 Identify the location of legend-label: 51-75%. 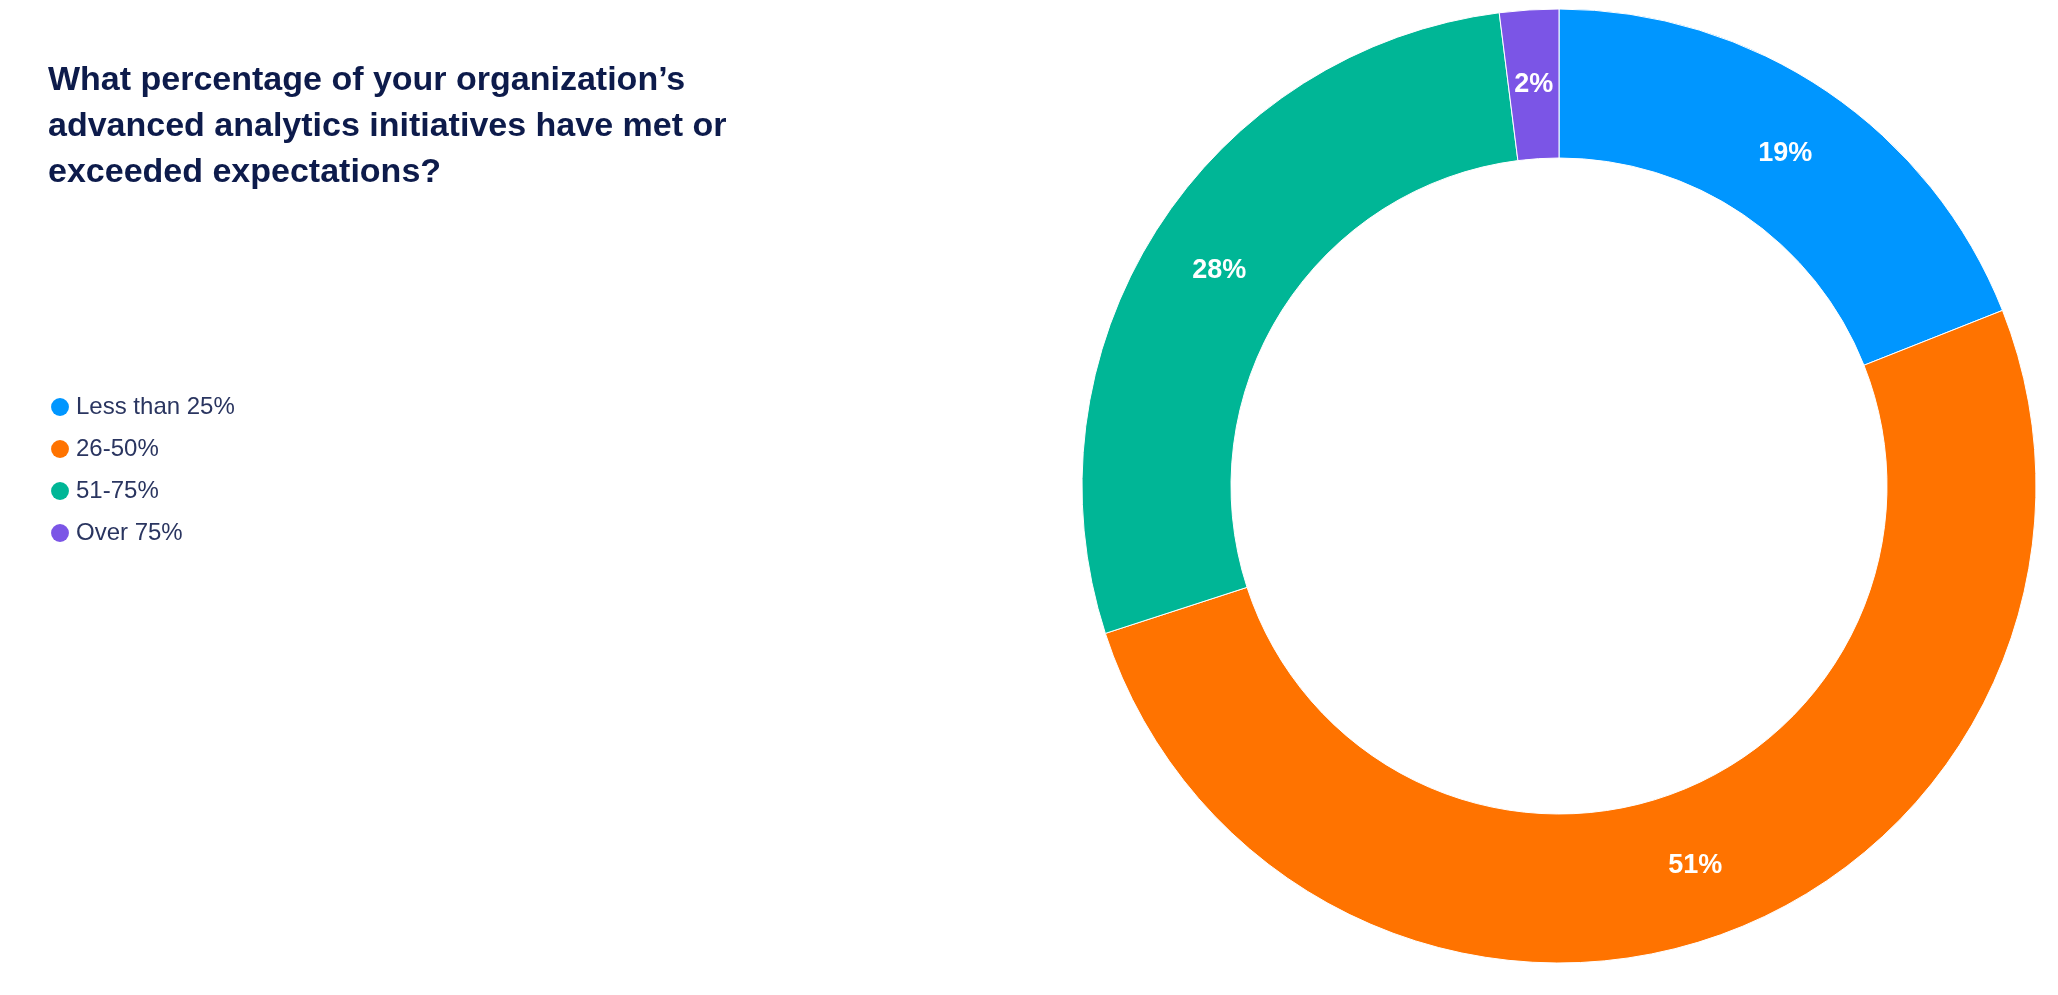
(117, 489).